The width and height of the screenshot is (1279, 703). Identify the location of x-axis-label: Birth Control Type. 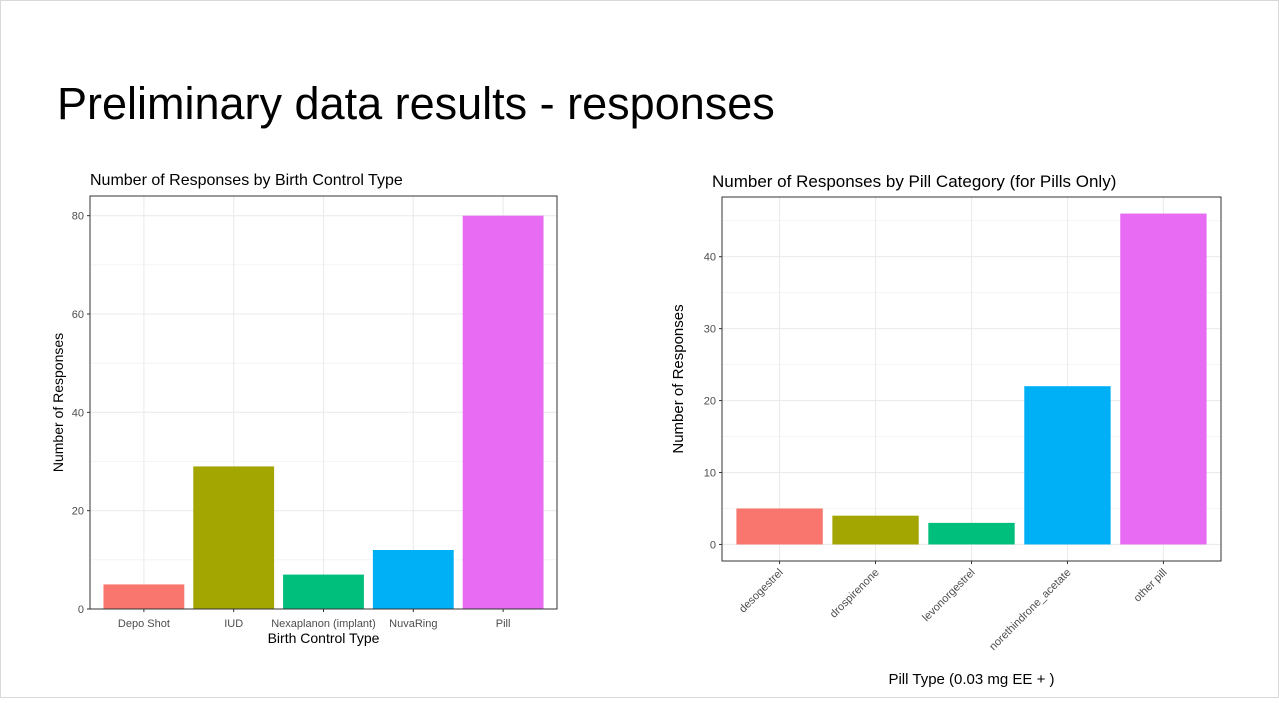
(324, 638).